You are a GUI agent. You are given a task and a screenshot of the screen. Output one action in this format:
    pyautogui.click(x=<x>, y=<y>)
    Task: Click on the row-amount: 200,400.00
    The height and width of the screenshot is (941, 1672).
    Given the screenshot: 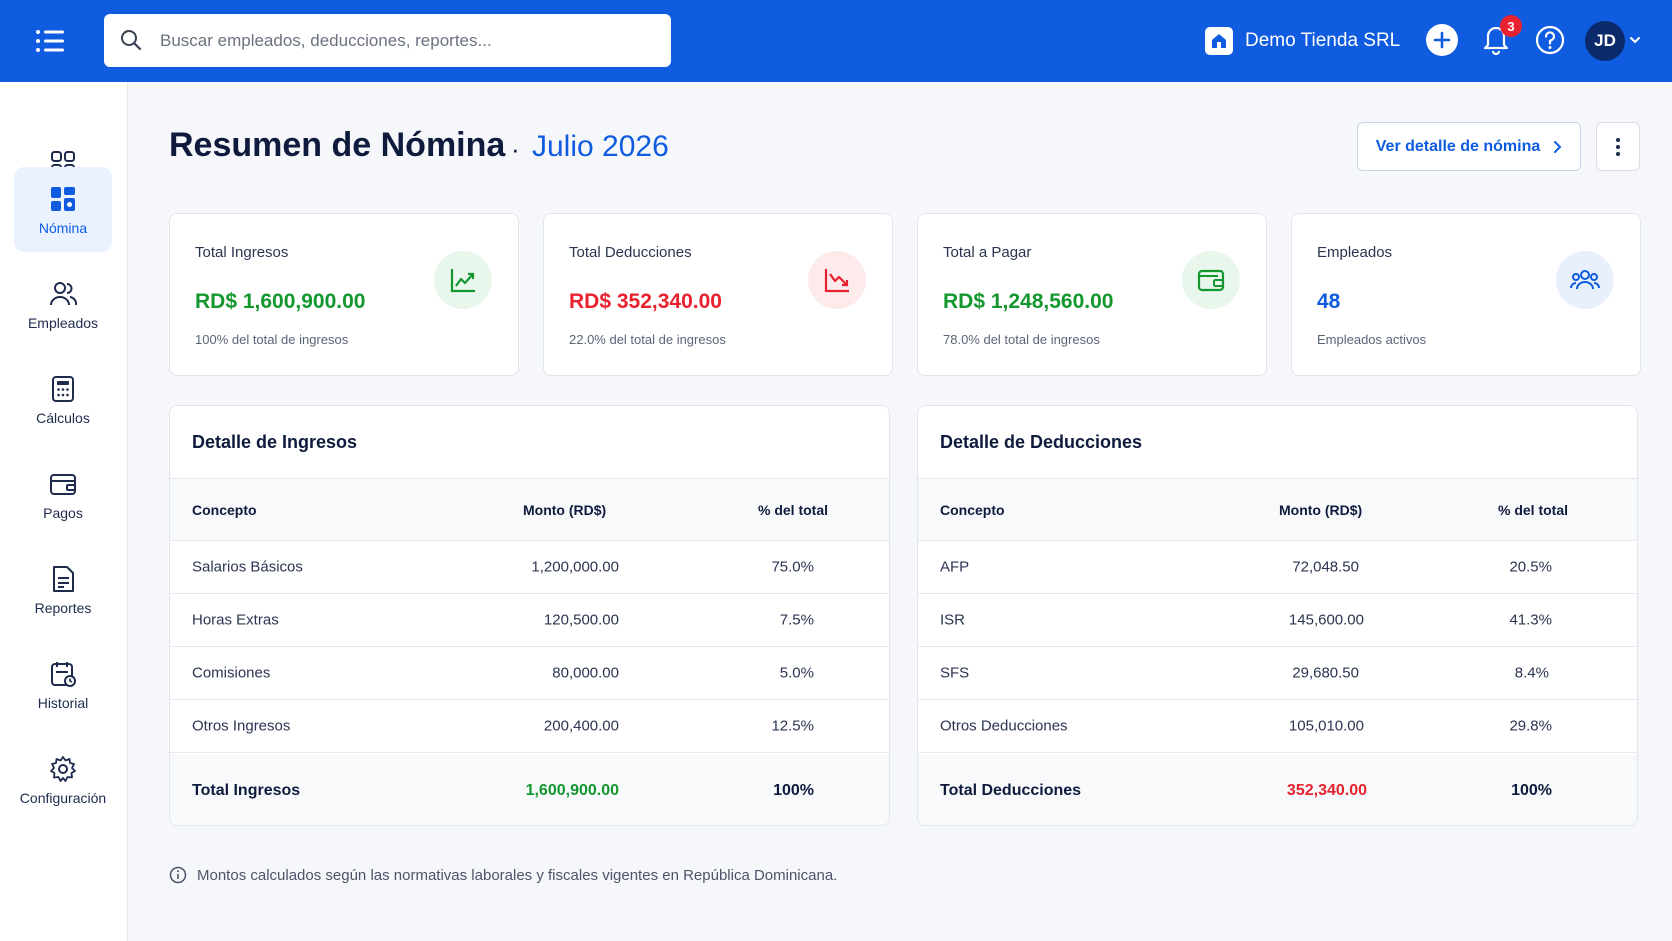 What is the action you would take?
    pyautogui.click(x=581, y=726)
    